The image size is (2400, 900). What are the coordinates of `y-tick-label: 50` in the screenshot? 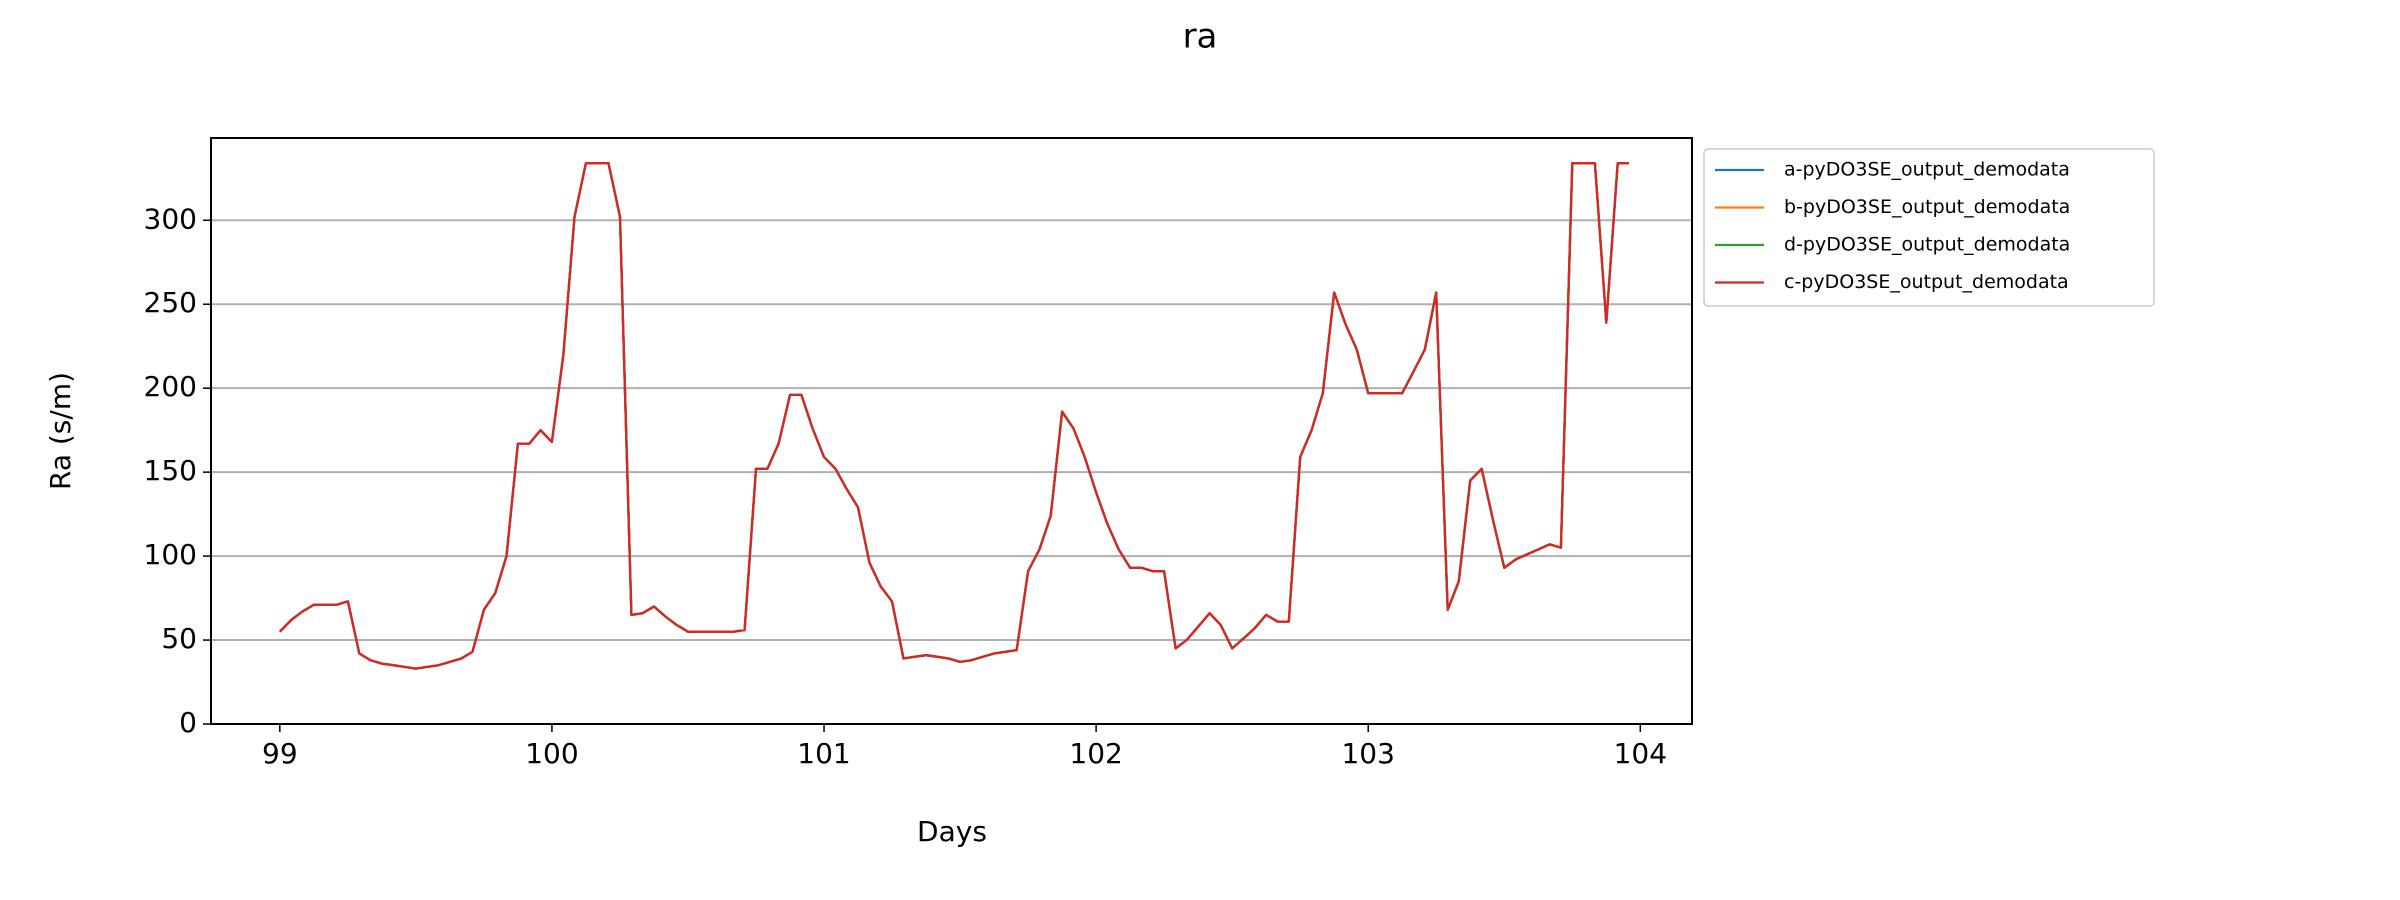 It's located at (179, 638).